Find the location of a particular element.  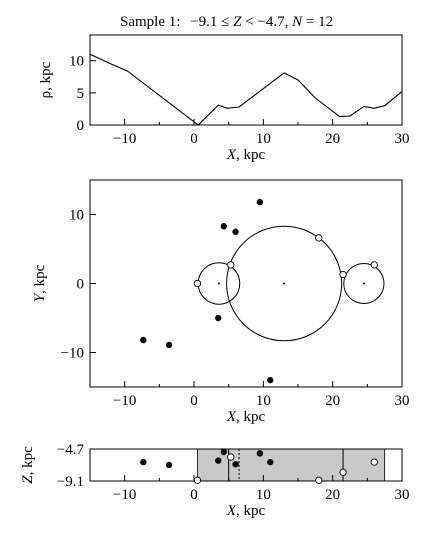

y-axis-variable: Z is located at coordinates (28, 479).